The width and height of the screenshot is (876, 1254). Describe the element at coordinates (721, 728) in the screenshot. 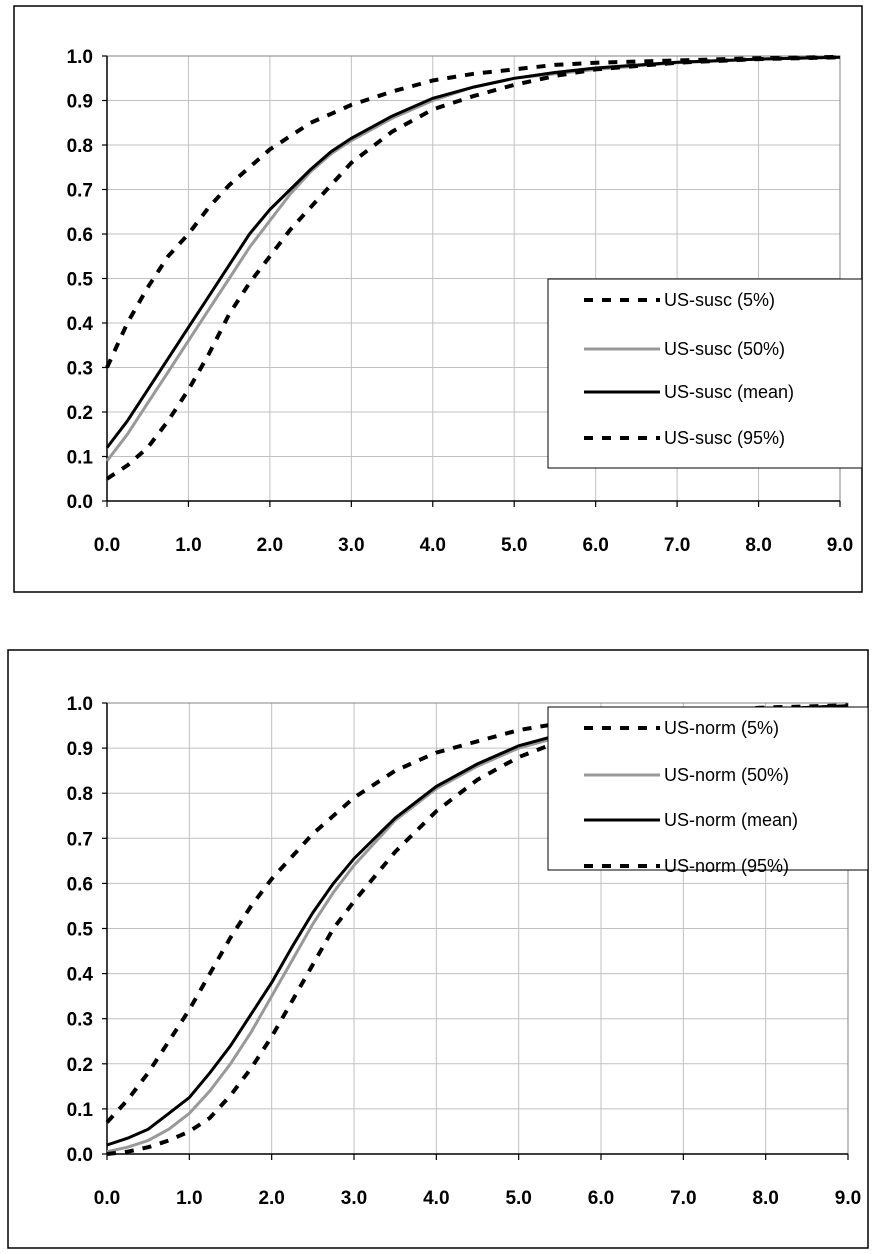

I see `legend-label-0: US-norm (5%)` at that location.